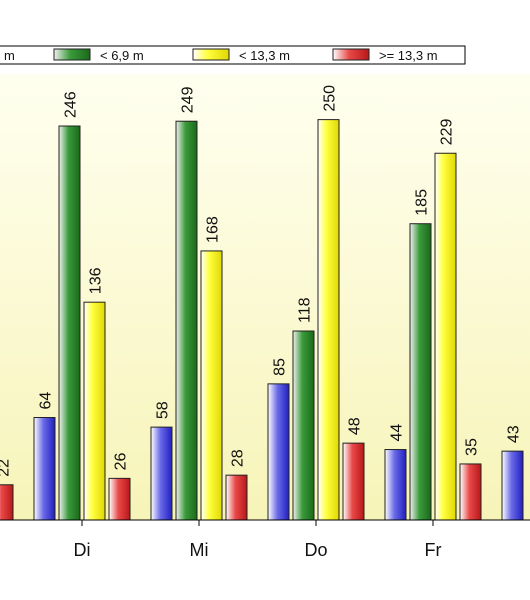 This screenshot has height=600, width=530. Describe the element at coordinates (9, 55) in the screenshot. I see `legend-label: m` at that location.